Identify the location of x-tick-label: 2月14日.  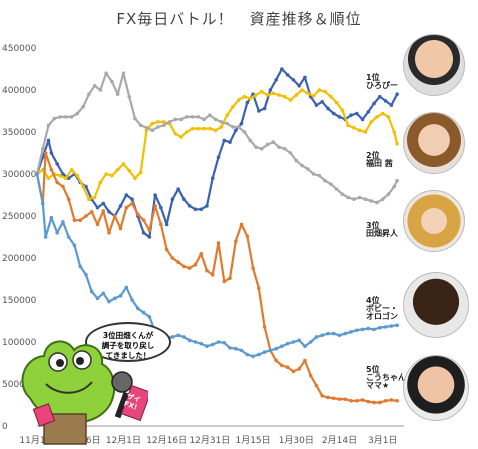
(339, 440).